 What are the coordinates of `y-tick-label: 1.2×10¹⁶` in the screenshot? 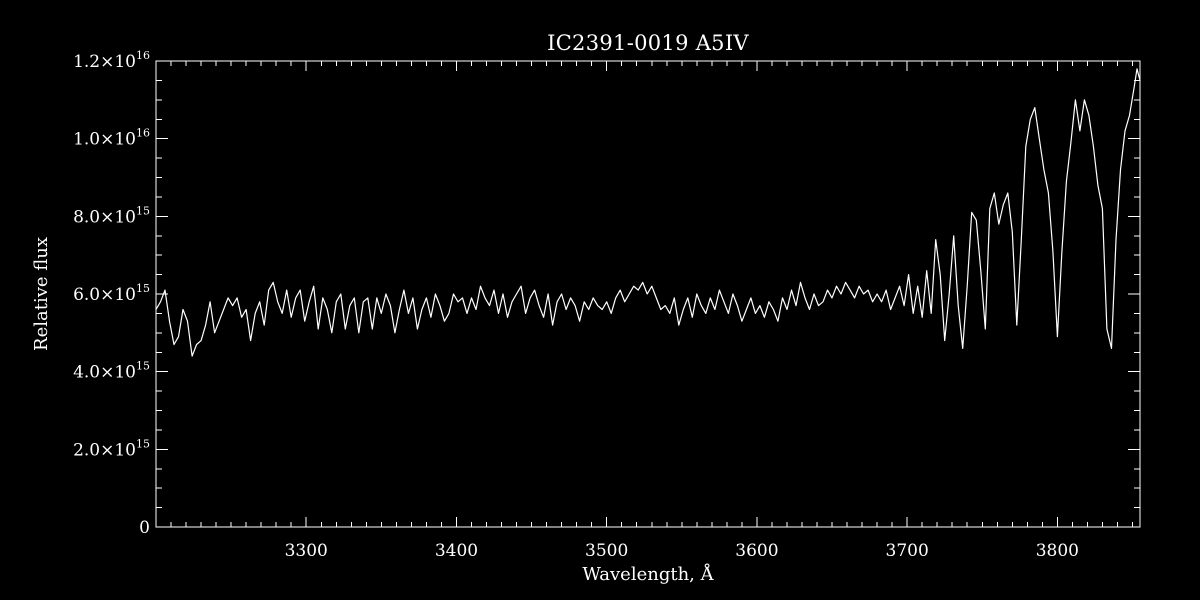 It's located at (111, 60).